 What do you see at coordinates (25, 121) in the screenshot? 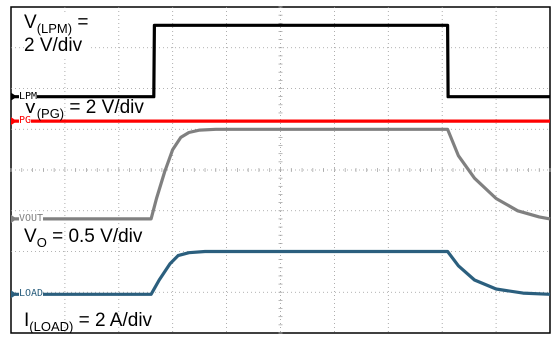
I see `pg-channel-label: PG` at bounding box center [25, 121].